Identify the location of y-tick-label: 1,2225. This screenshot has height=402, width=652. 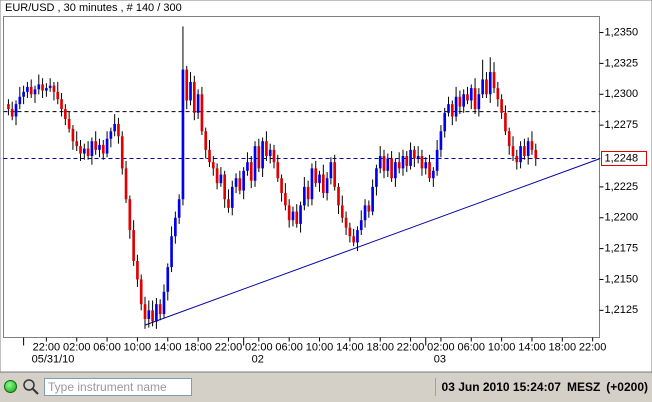
(622, 187).